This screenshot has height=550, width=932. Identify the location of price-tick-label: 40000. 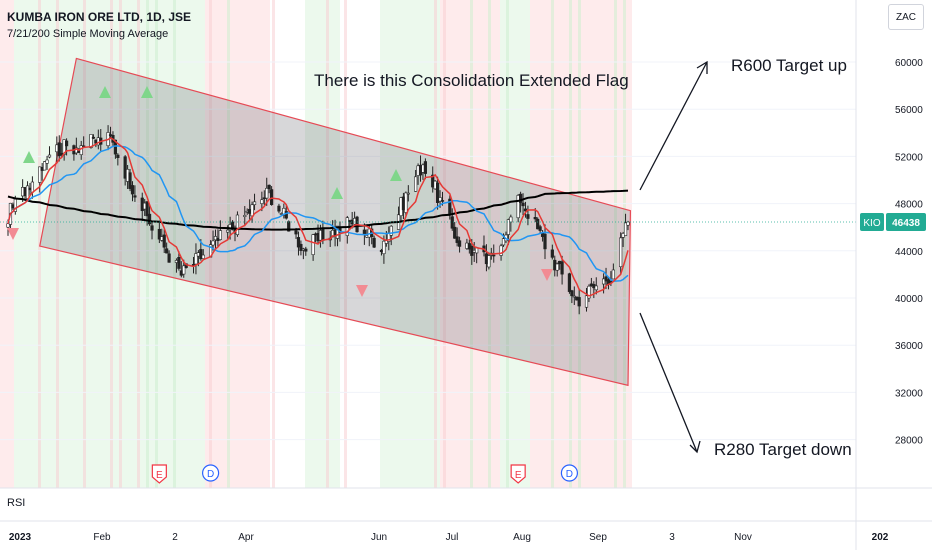
(909, 299).